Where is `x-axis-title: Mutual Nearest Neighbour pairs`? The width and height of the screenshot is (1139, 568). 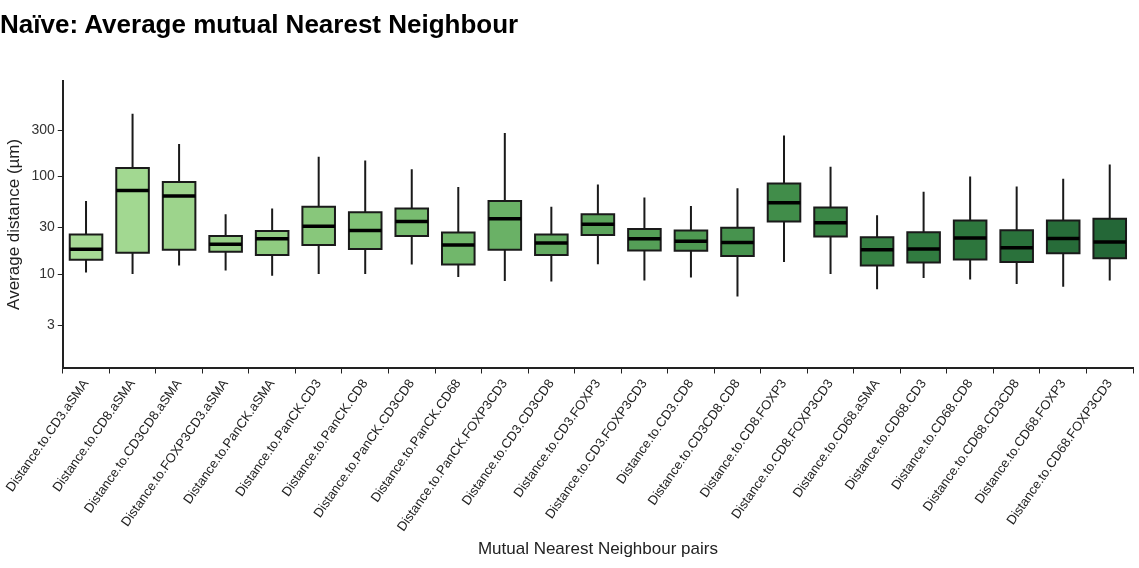
x-axis-title: Mutual Nearest Neighbour pairs is located at coordinates (597, 549).